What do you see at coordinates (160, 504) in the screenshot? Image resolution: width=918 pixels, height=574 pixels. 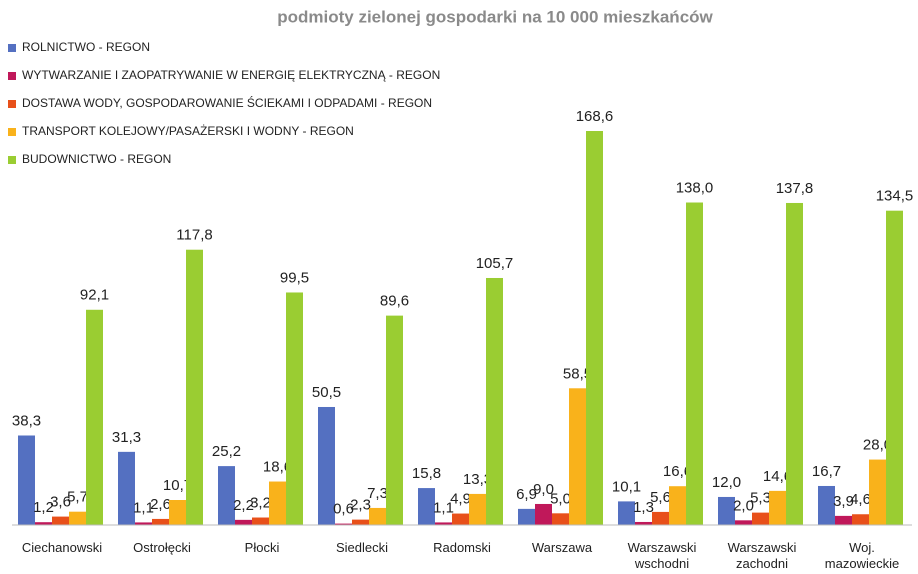 I see `value-label: 2,6` at bounding box center [160, 504].